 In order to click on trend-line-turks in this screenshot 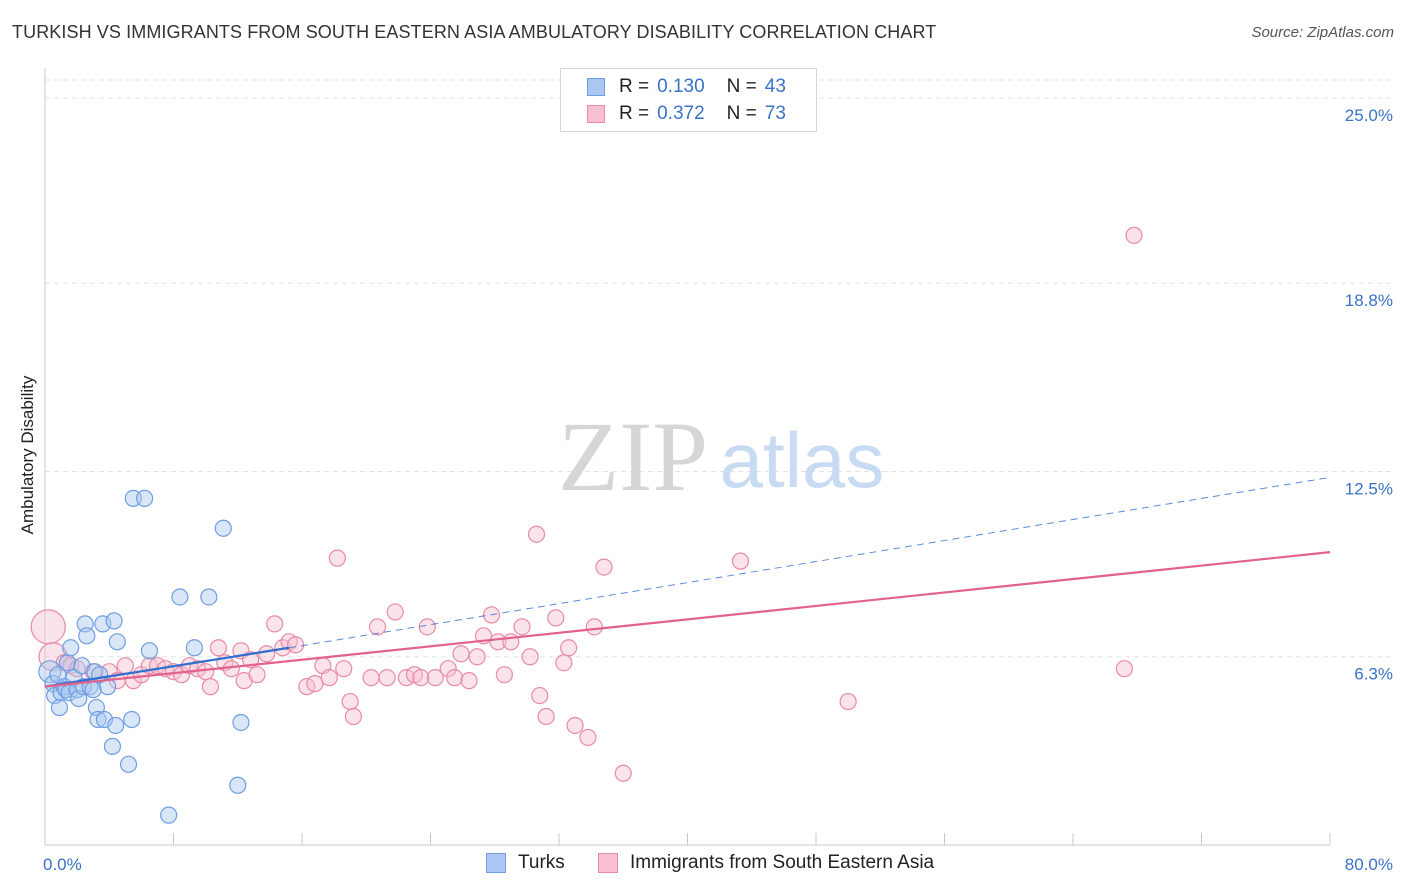, I will do `click(167, 667)`.